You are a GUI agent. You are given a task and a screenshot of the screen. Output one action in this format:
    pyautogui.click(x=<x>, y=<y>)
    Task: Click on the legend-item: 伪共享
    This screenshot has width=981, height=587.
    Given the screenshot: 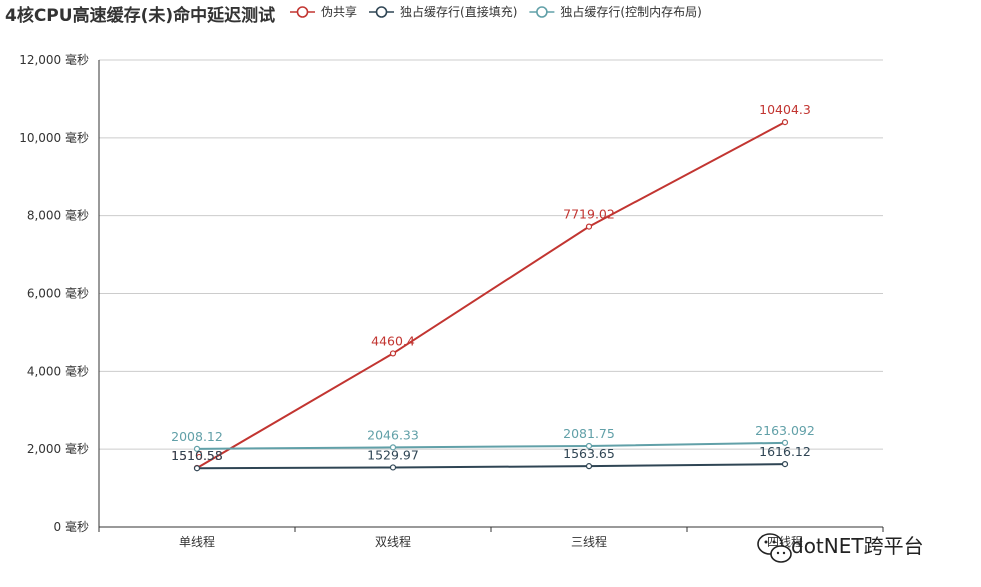 What is the action you would take?
    pyautogui.click(x=323, y=11)
    